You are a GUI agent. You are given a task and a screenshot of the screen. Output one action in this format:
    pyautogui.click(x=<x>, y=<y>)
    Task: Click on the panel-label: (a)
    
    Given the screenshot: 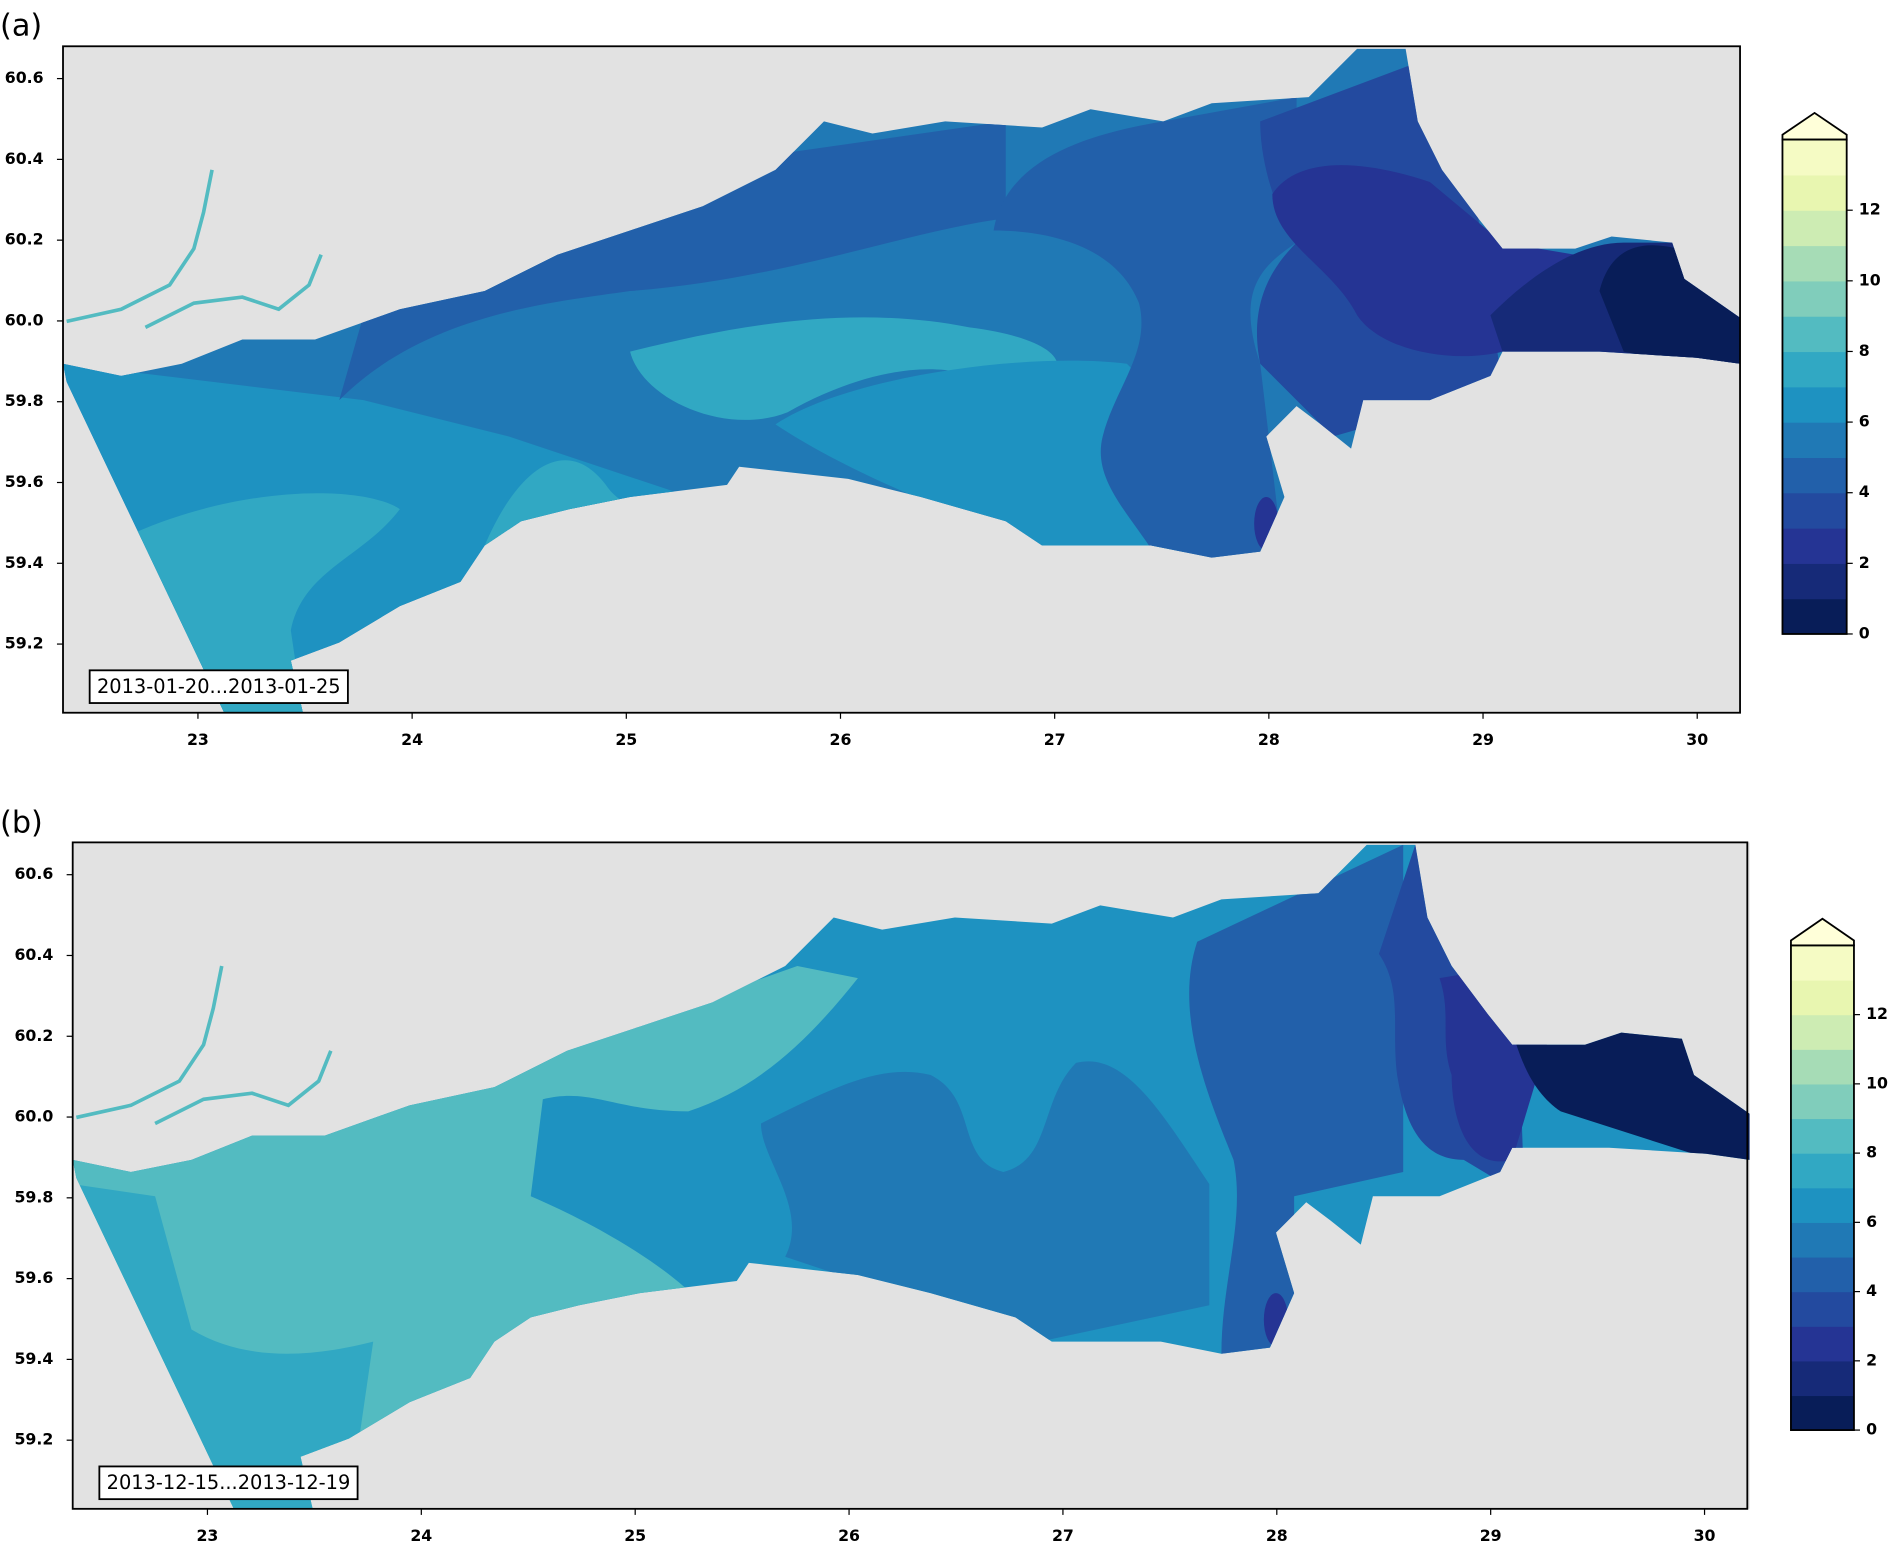 What is the action you would take?
    pyautogui.click(x=21, y=25)
    